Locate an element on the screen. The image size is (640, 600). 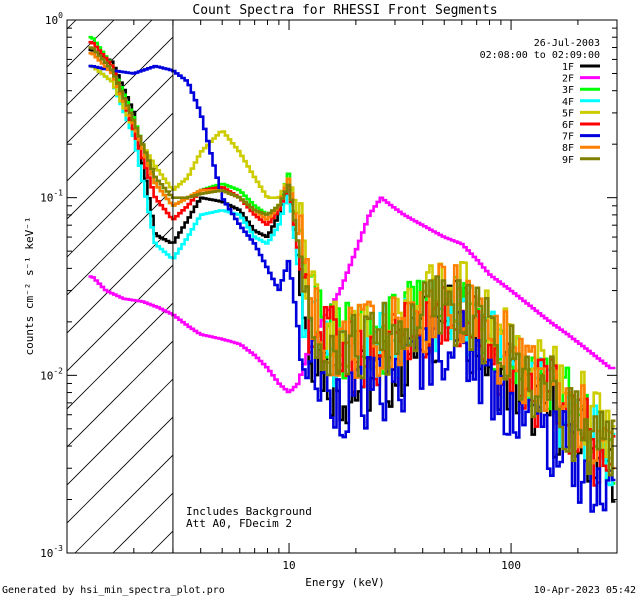
y-tick-label: 10⁻² is located at coordinates (51, 374).